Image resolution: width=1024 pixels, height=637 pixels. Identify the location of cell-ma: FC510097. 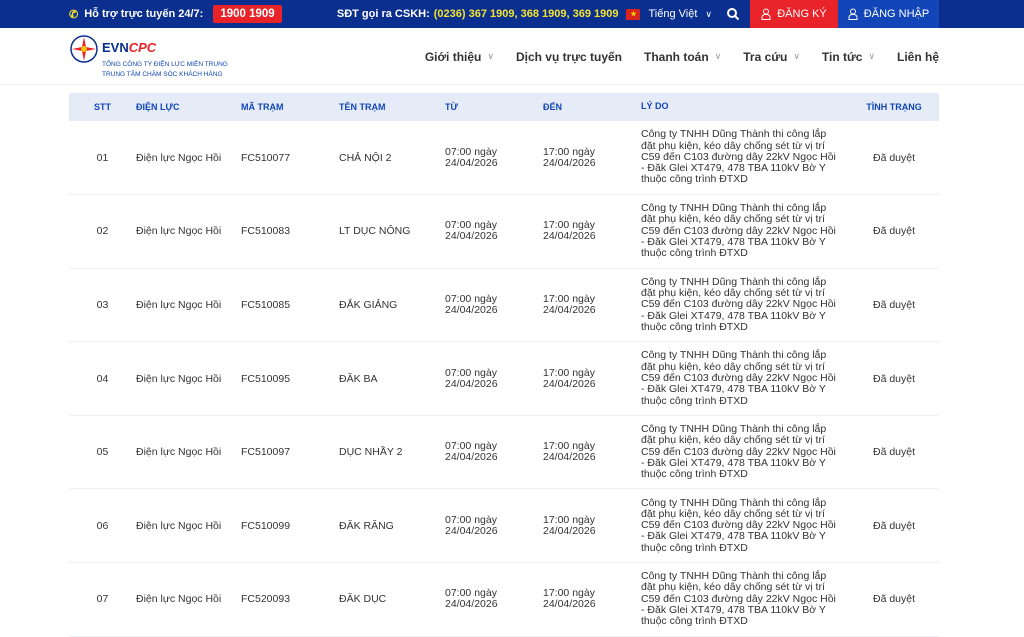
(290, 452).